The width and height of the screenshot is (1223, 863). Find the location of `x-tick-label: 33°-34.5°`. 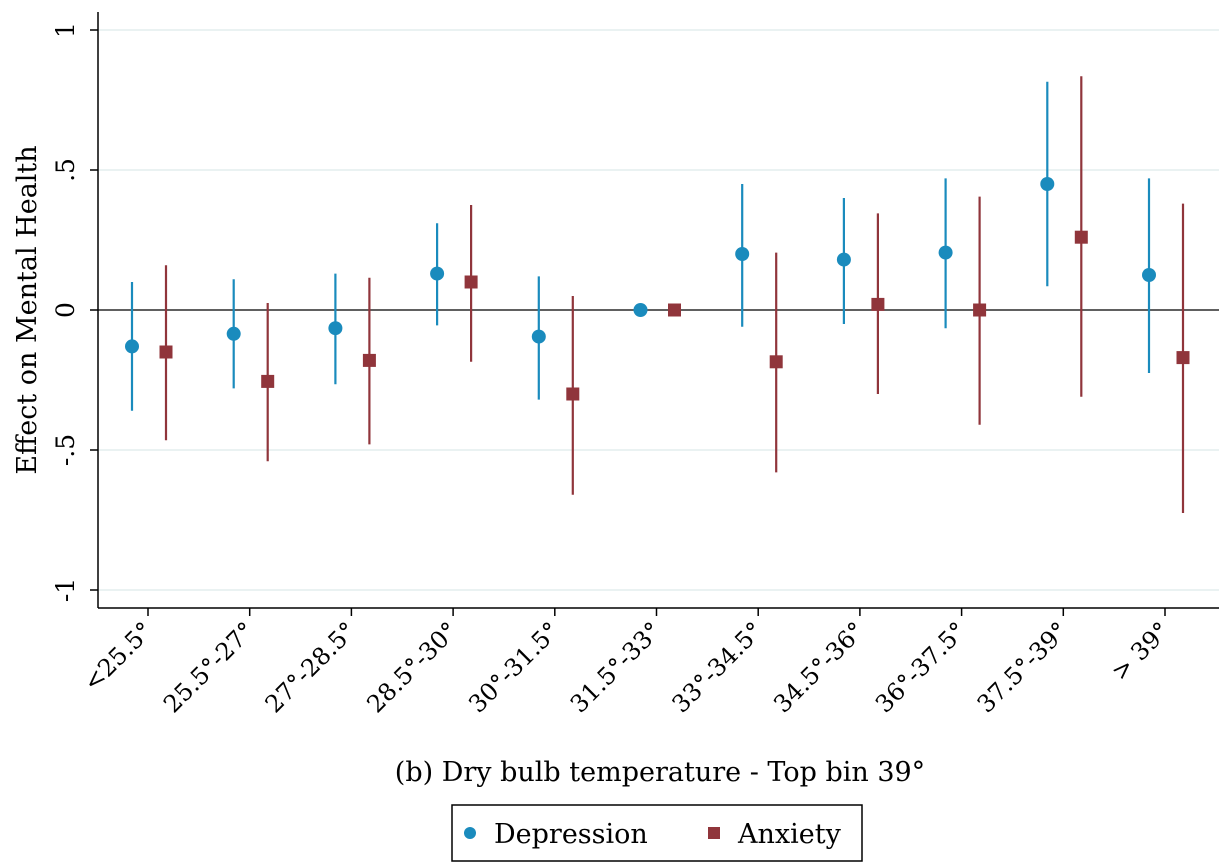

x-tick-label: 33°-34.5° is located at coordinates (718, 667).